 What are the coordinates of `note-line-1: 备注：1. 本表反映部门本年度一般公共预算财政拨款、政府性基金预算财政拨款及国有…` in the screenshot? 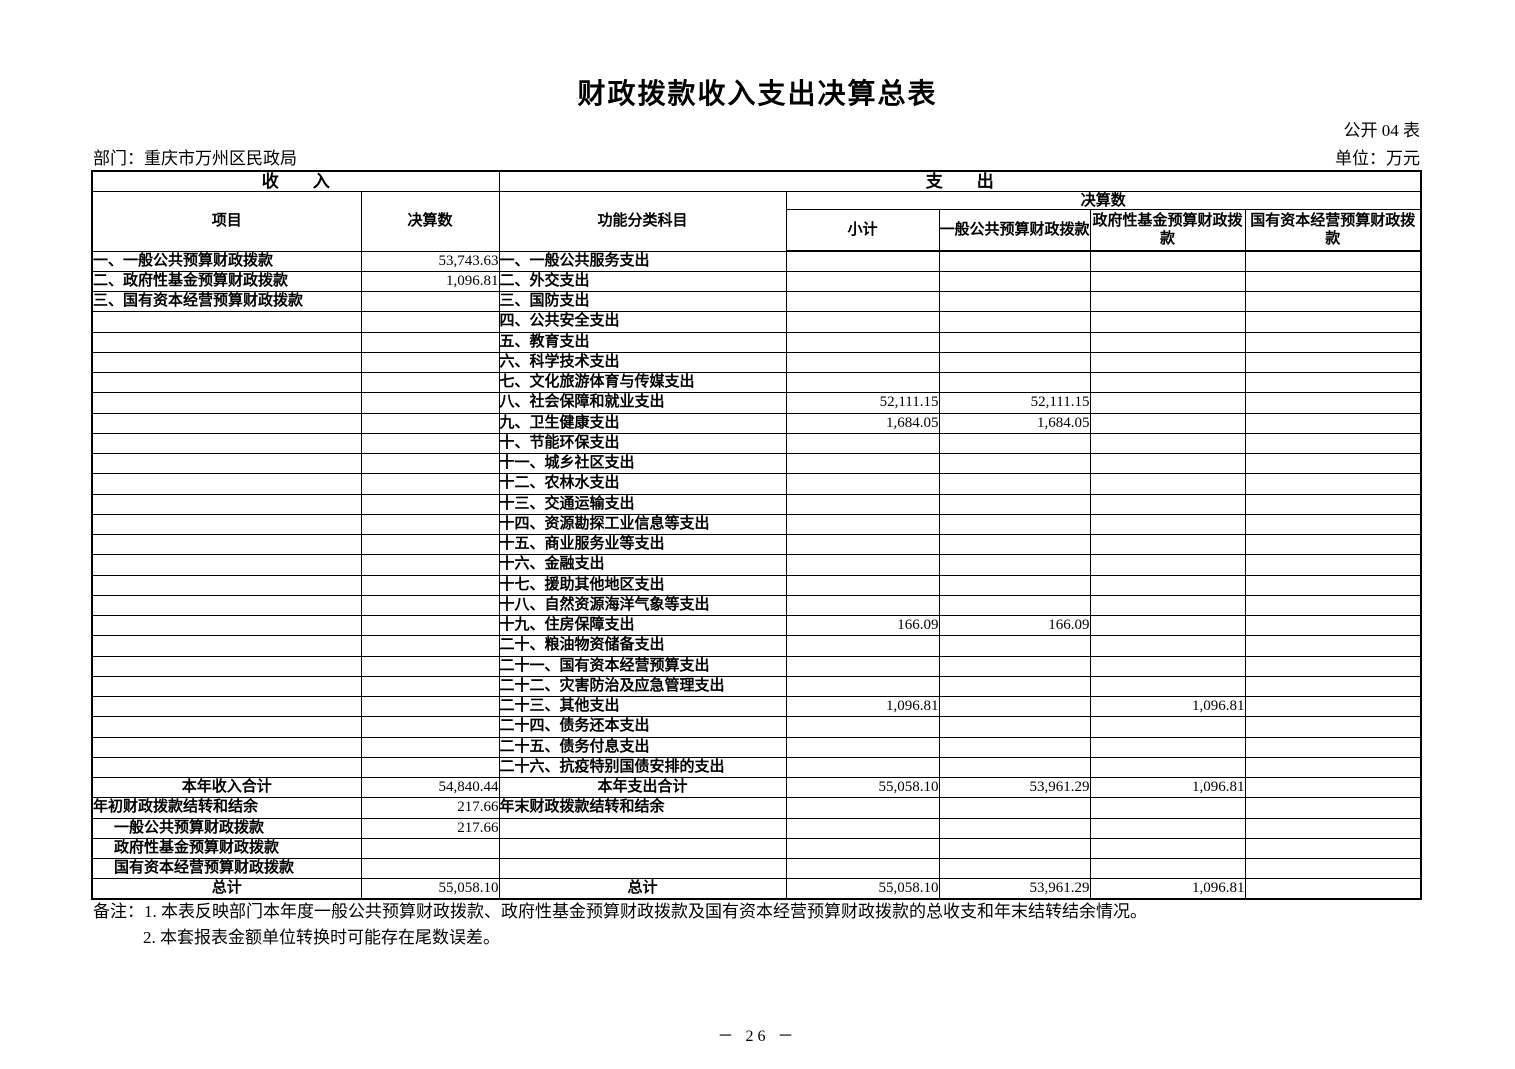 It's located at (774, 912).